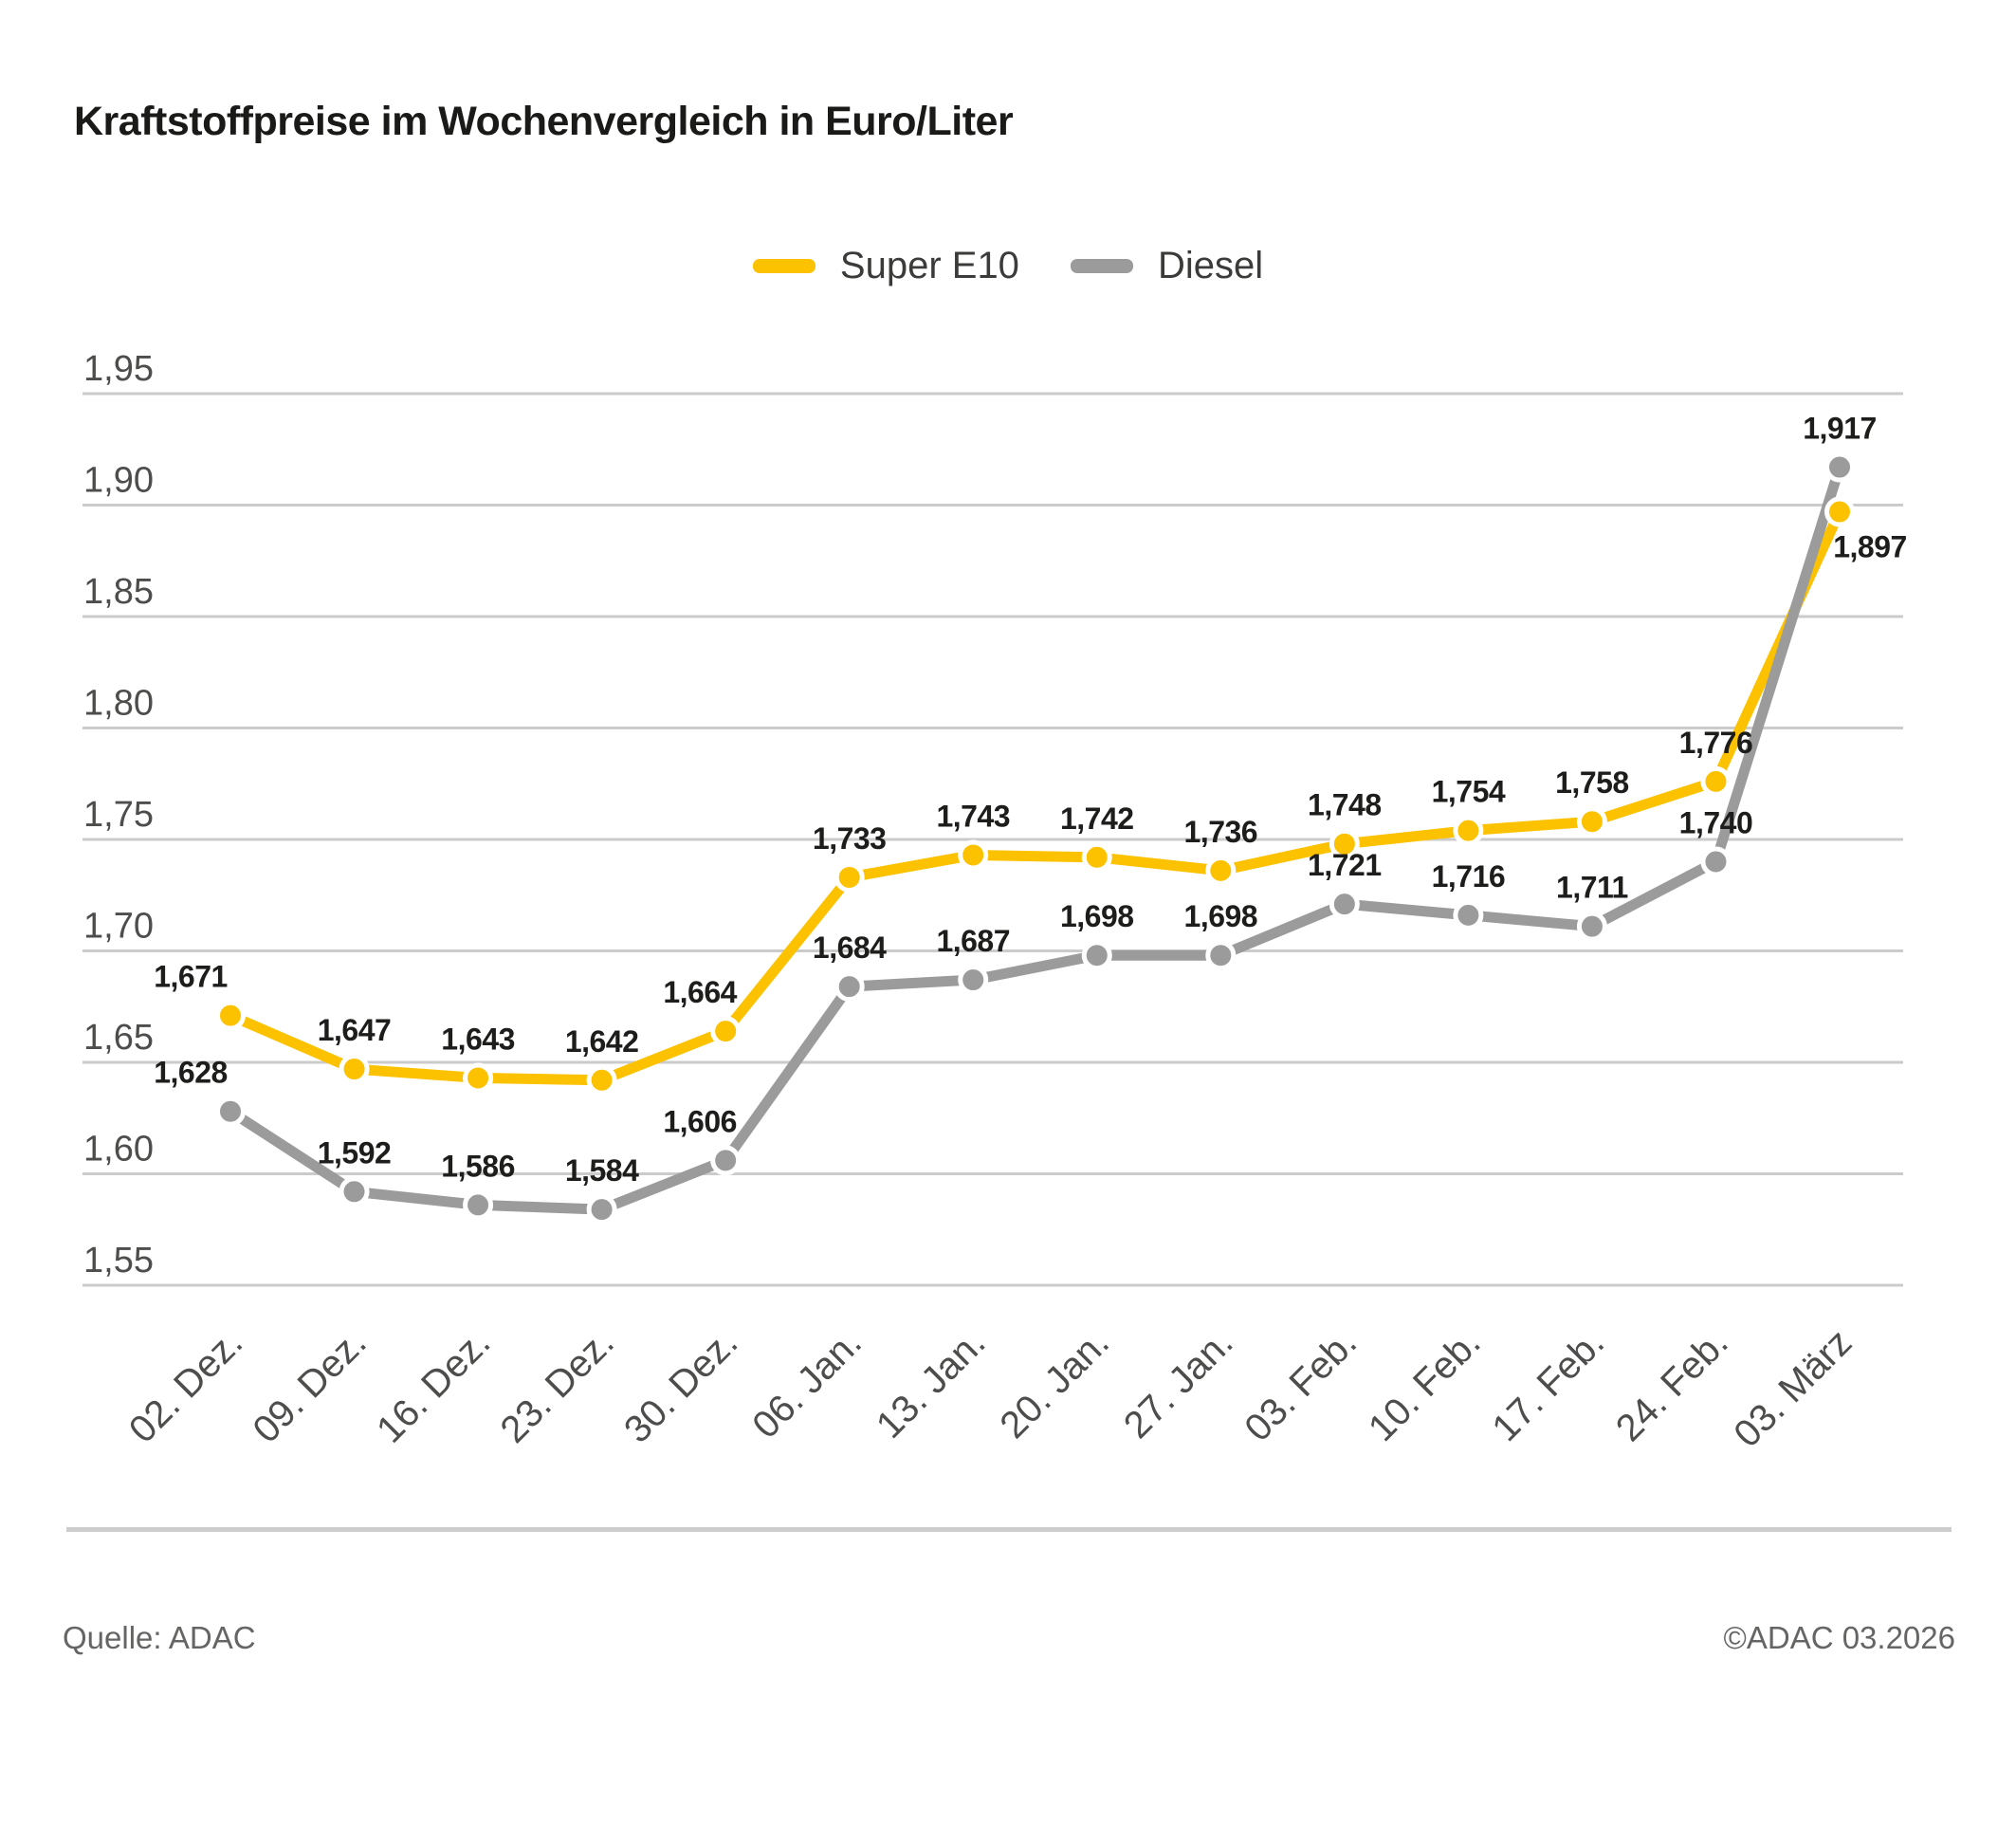  What do you see at coordinates (1839, 1637) in the screenshot?
I see `copyright-note: ©ADAC 03.2026` at bounding box center [1839, 1637].